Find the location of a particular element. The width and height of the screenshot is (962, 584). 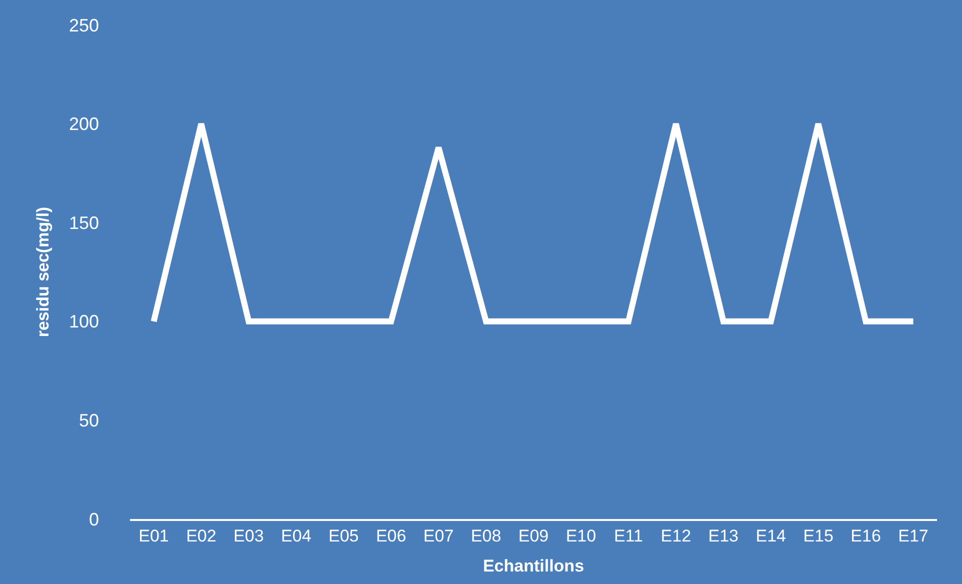

x-tick-label: E14 is located at coordinates (771, 536).